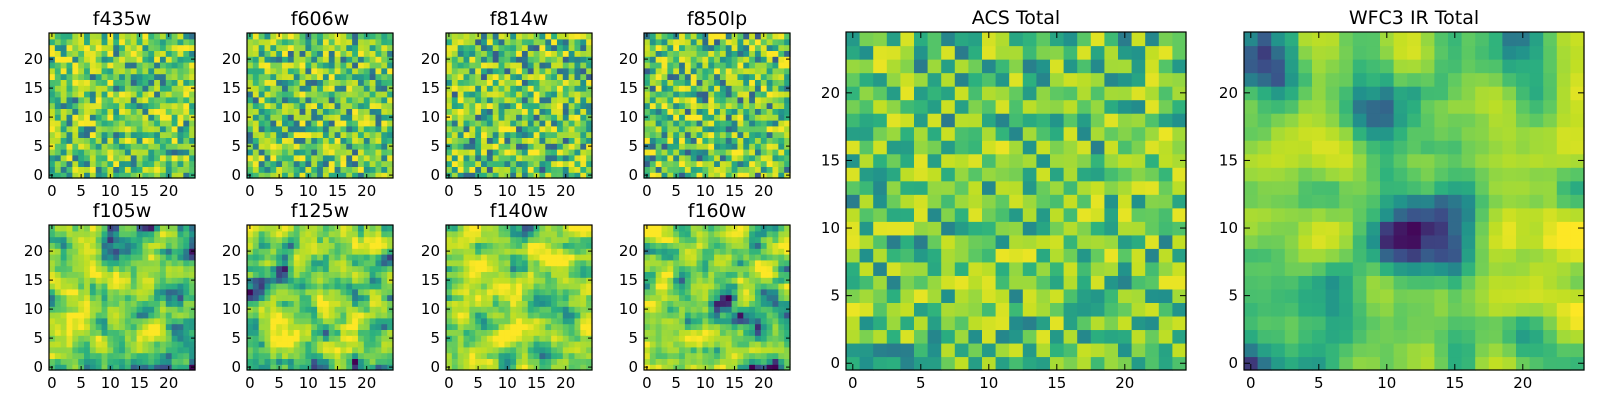 This screenshot has width=1600, height=400. I want to click on axes-frame, so click(122, 105).